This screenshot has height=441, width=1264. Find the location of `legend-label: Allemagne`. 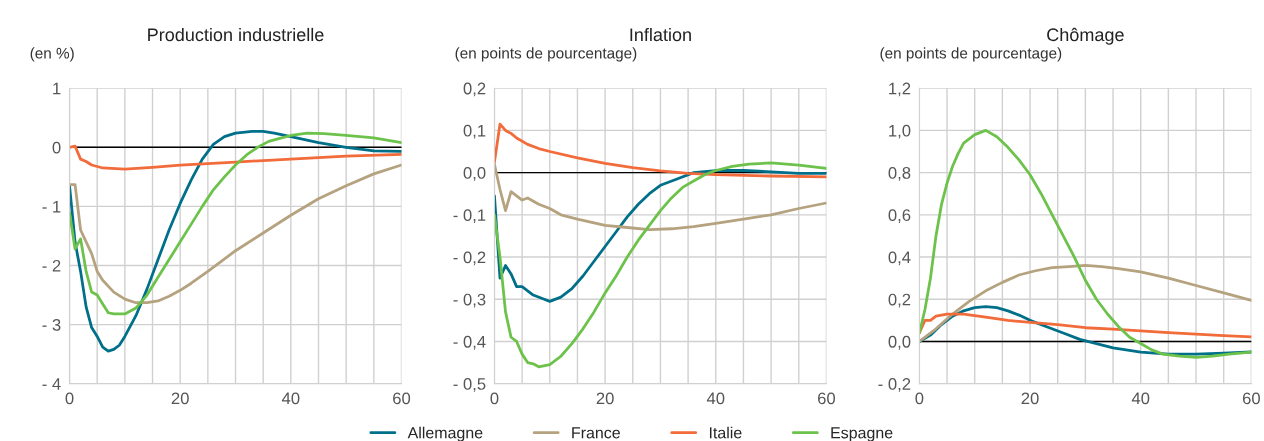

legend-label: Allemagne is located at coordinates (445, 433).